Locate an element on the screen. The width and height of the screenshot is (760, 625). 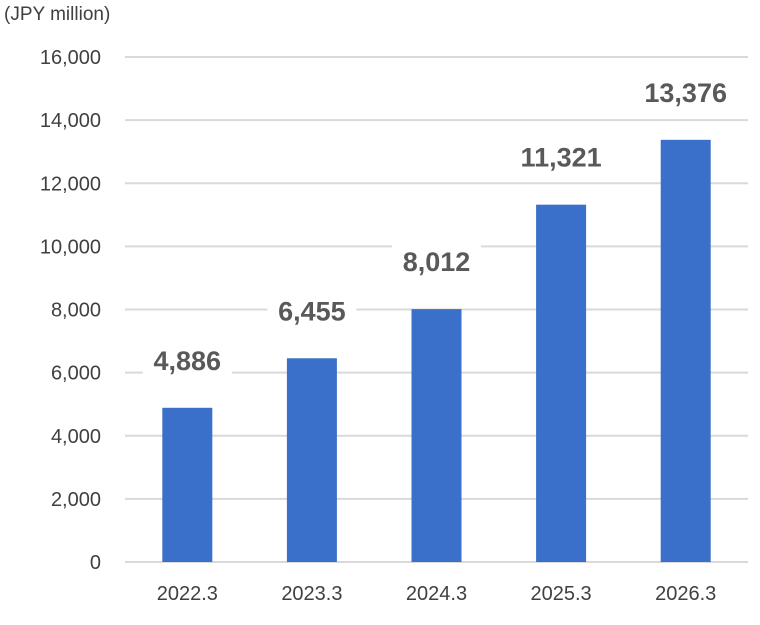
x-tick-label: 2025.3 is located at coordinates (561, 594).